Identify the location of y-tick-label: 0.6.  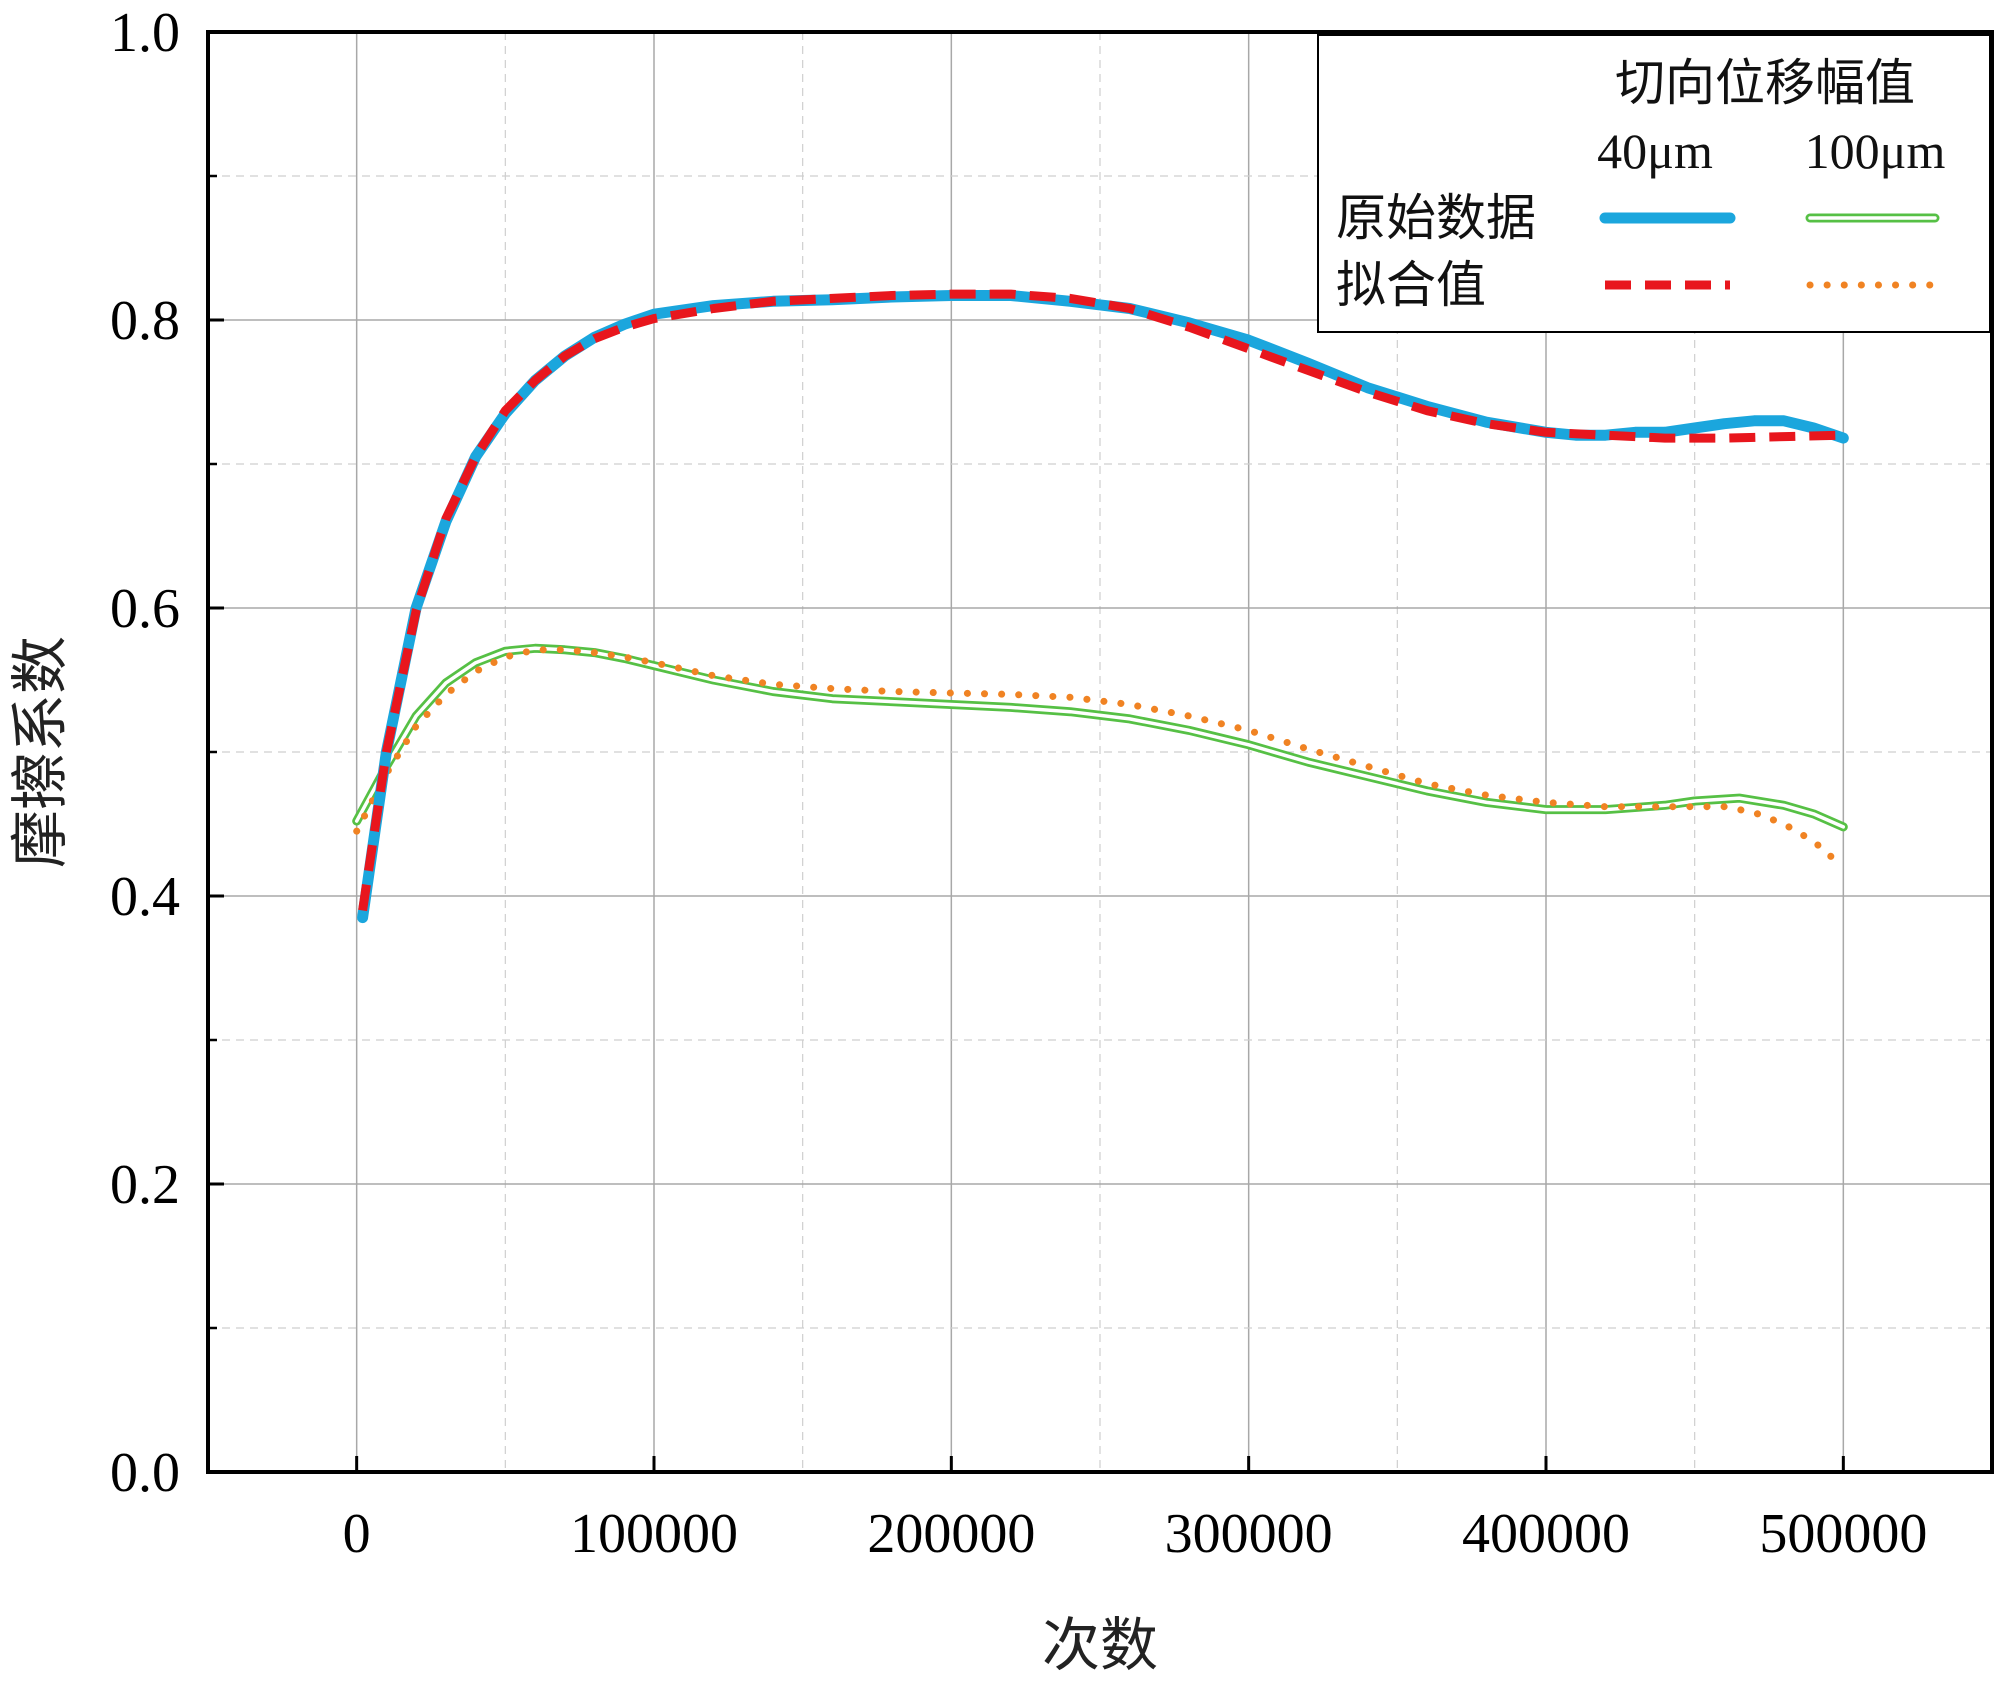
(145, 609).